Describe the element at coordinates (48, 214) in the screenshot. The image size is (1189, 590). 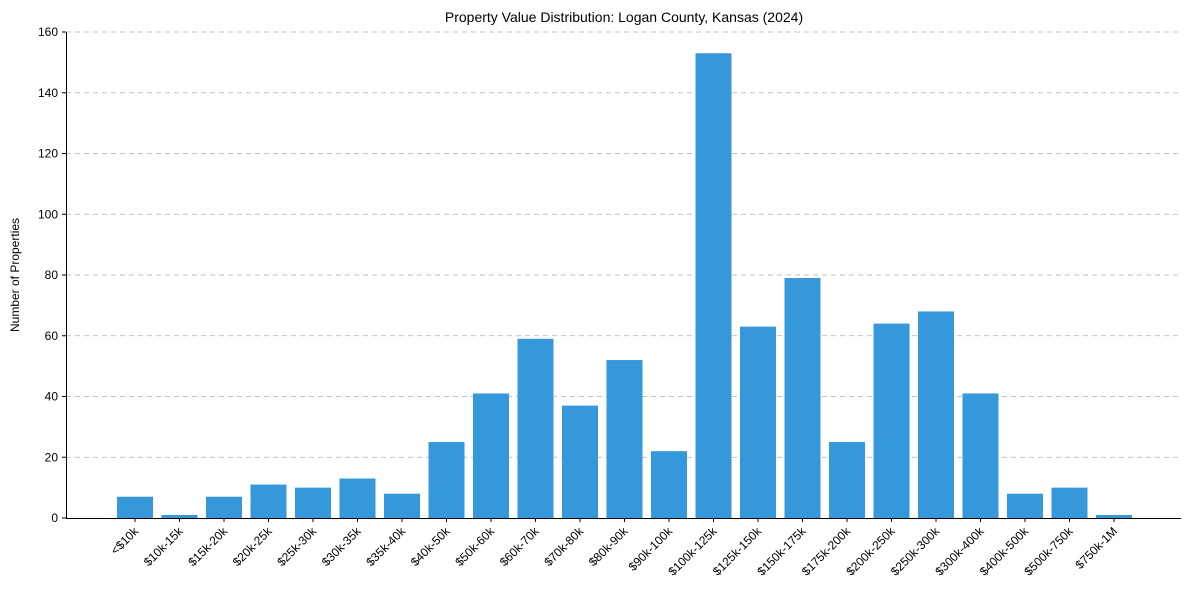
I see `y-tick-label: 100` at that location.